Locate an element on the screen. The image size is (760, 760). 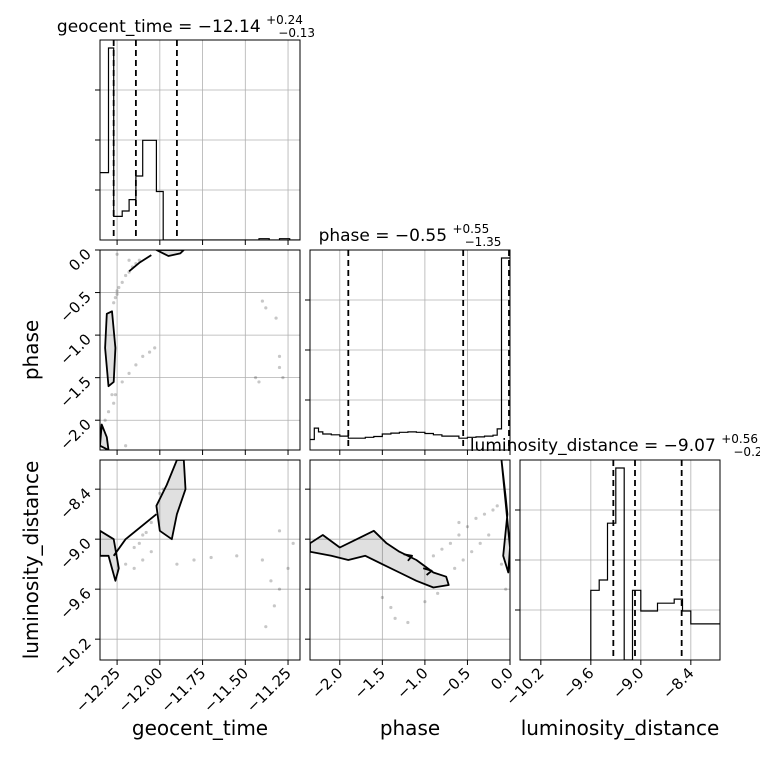
title-luminosity-distance: luminosity_distance = −9.07 +0.56 −0.26 is located at coordinates (615, 443).